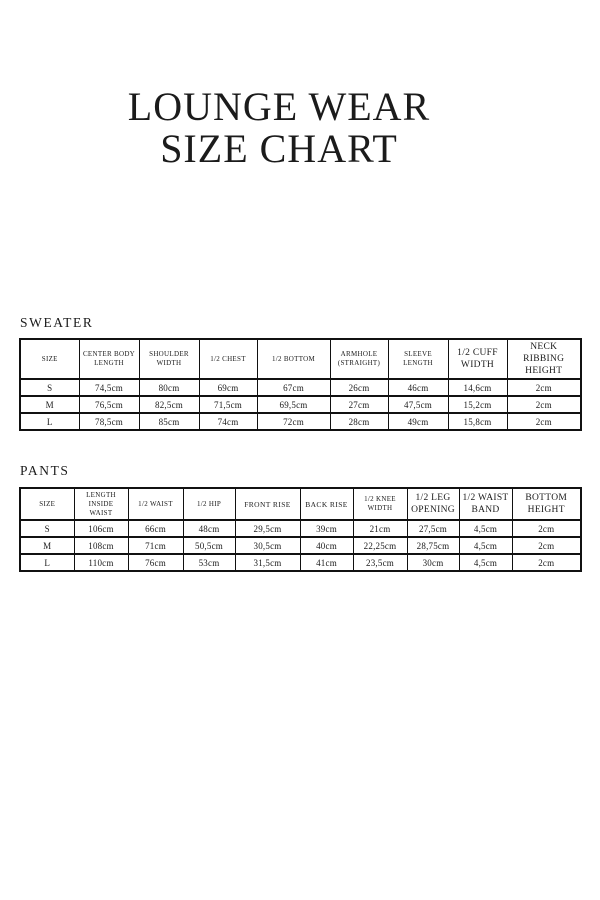 Image resolution: width=600 pixels, height=900 pixels. I want to click on measurement-cell: 48cm, so click(209, 528).